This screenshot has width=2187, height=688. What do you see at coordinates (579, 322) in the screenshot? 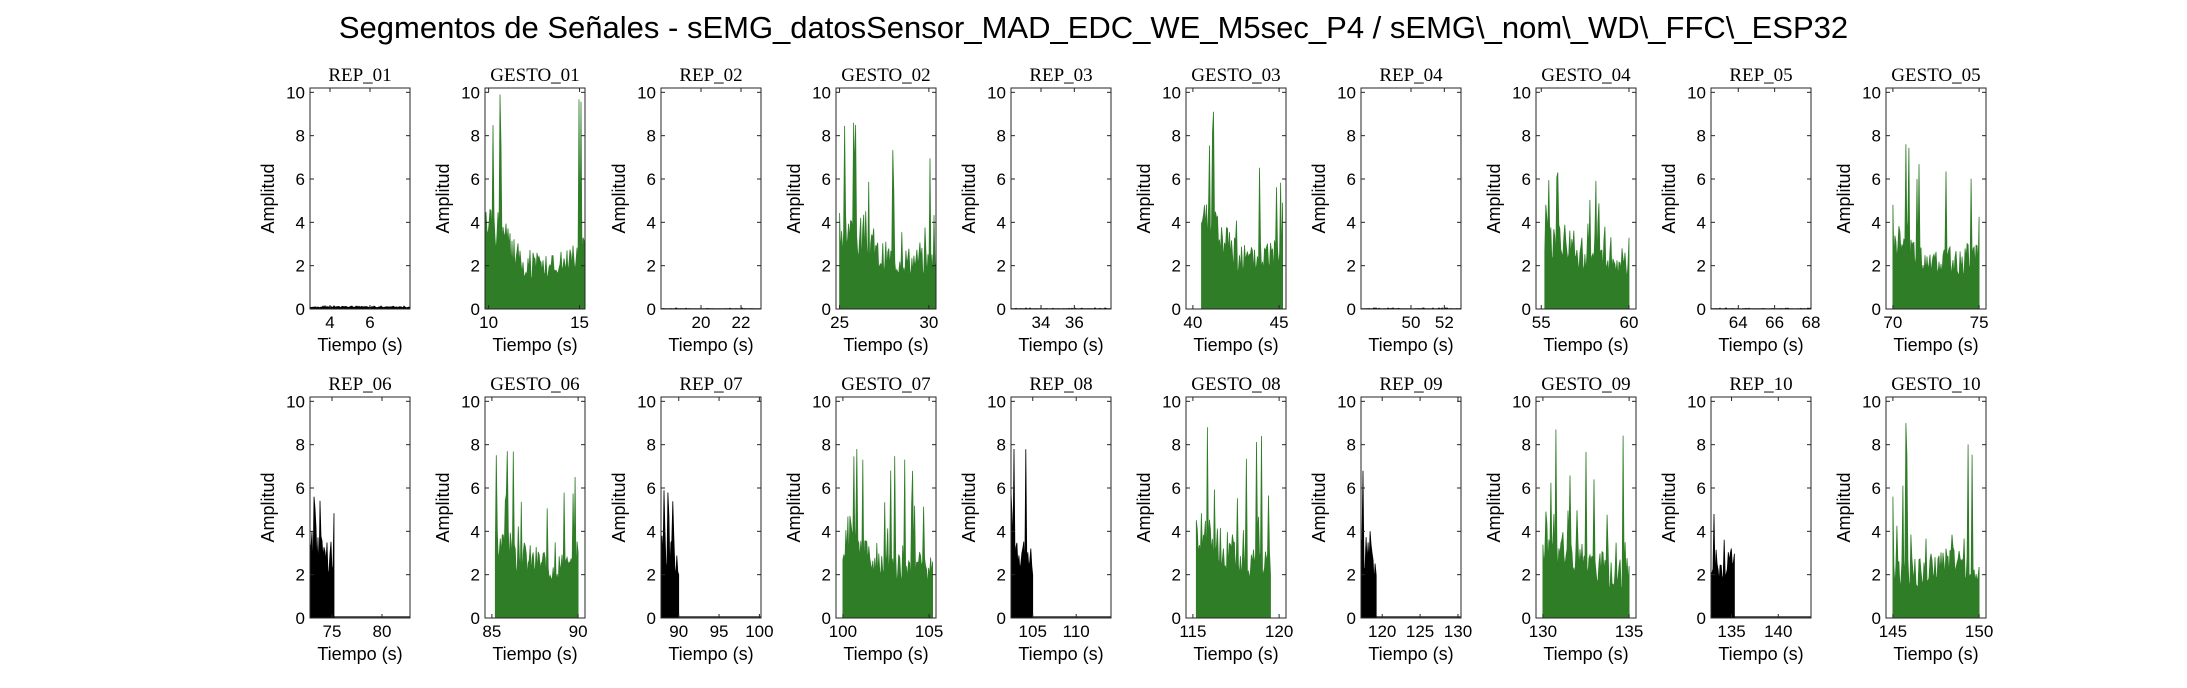
I see `x-tick-label: 15` at bounding box center [579, 322].